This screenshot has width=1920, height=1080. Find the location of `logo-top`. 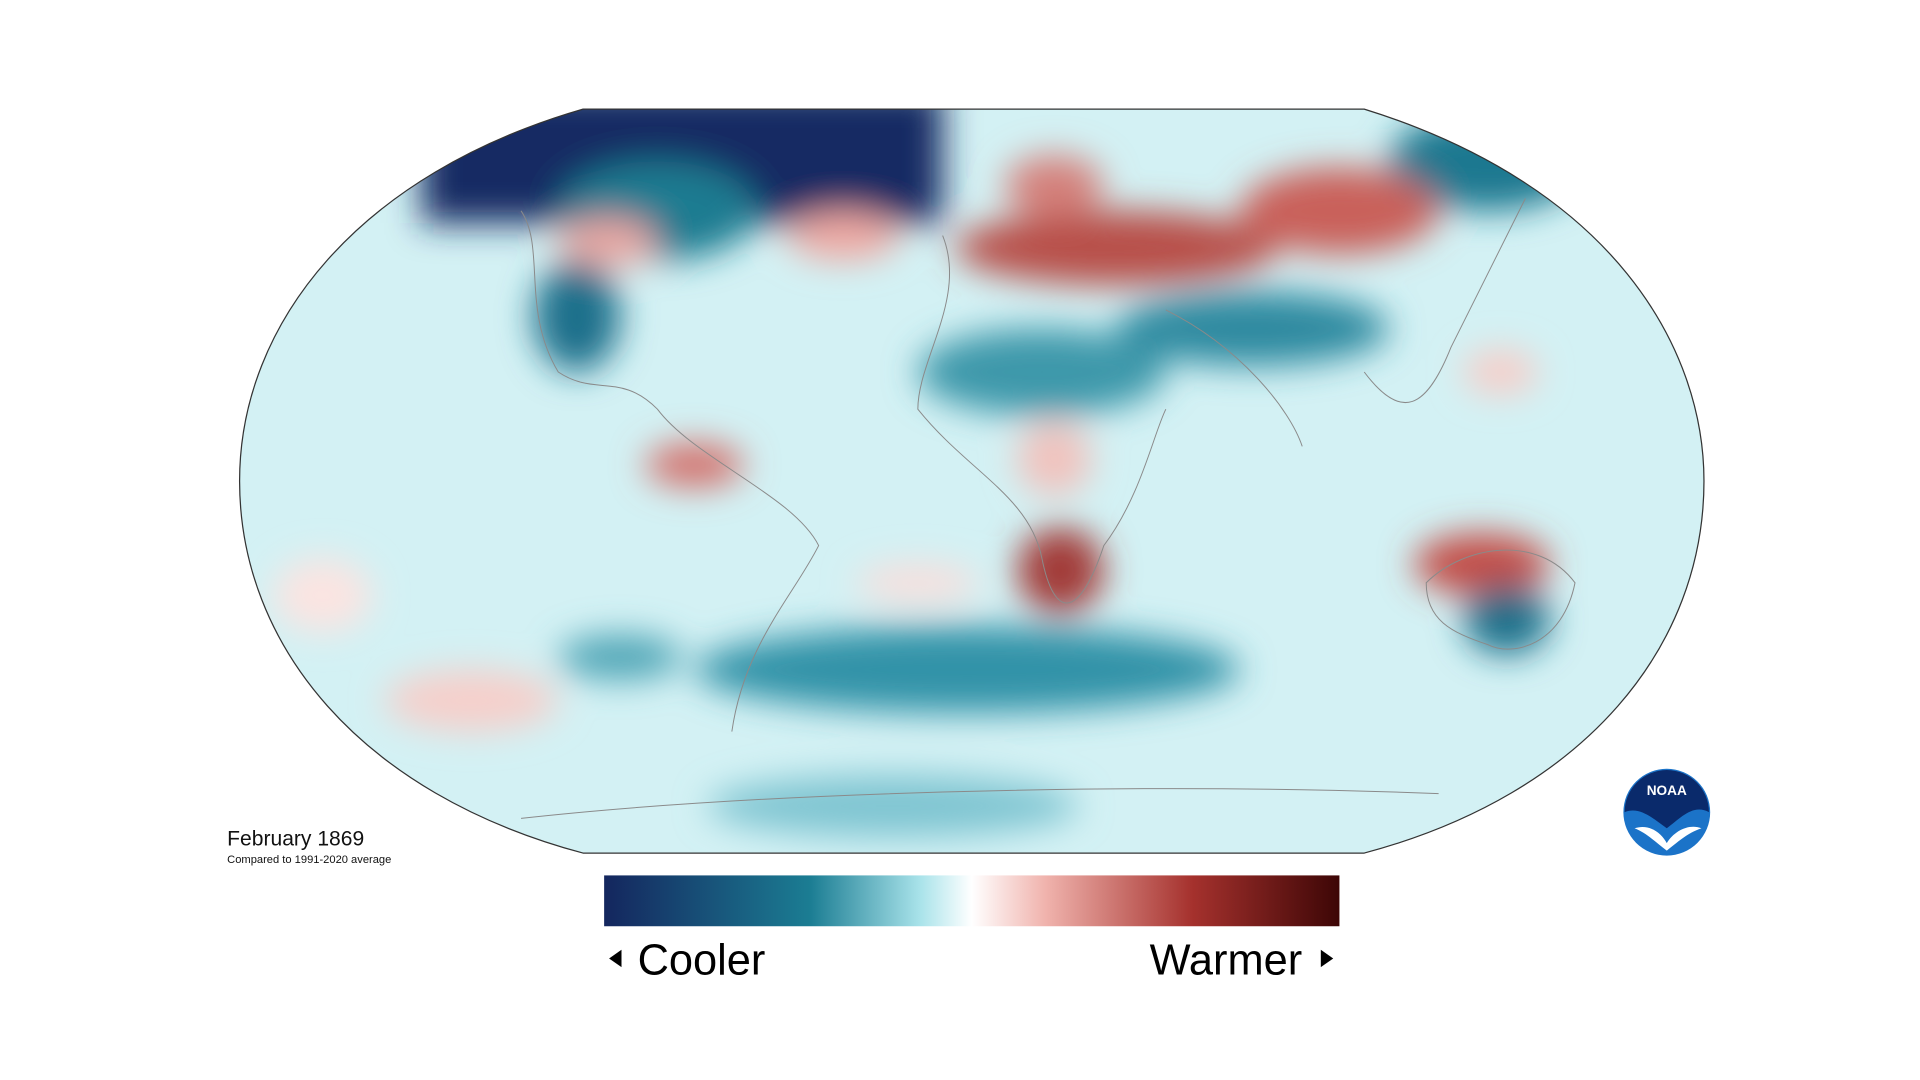

logo-top is located at coordinates (1666, 799).